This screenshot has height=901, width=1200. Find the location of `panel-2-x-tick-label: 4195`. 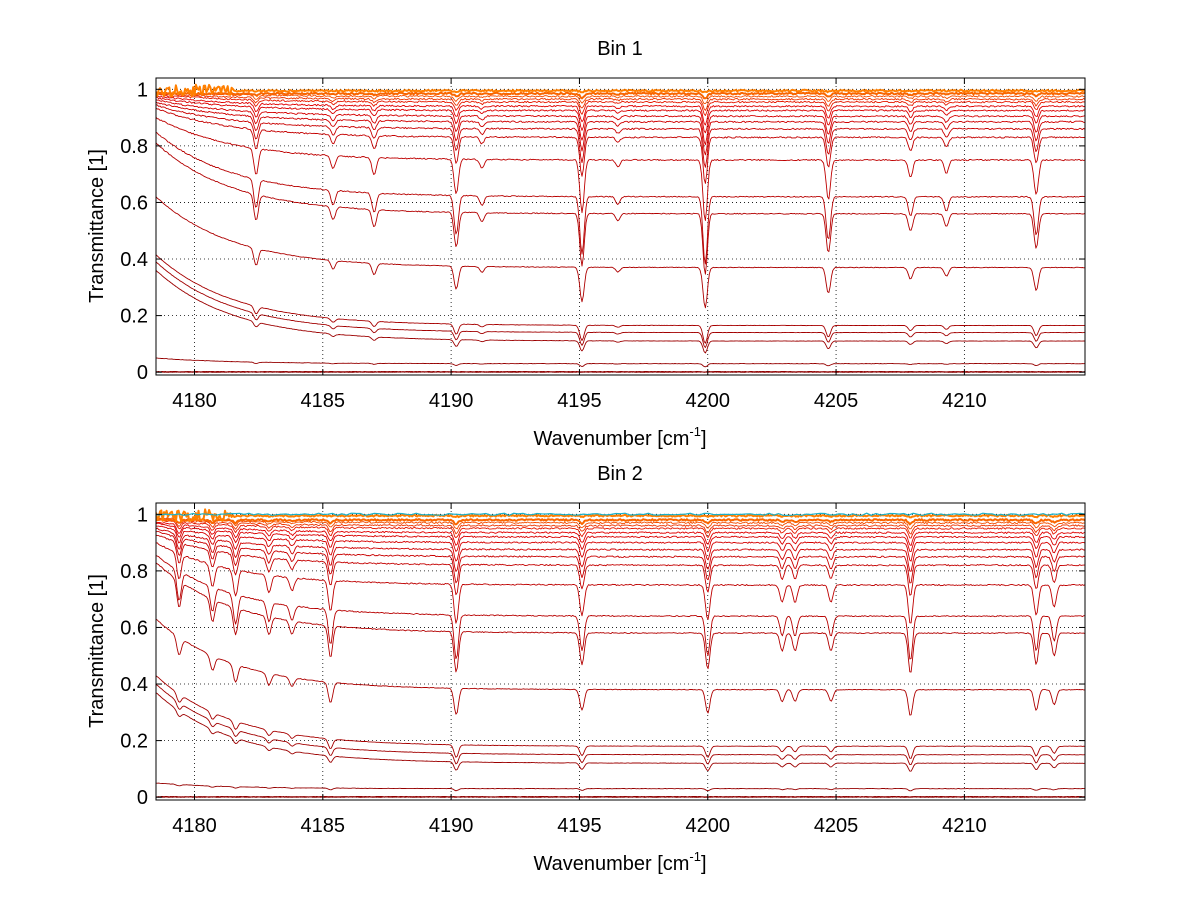

panel-2-x-tick-label: 4195 is located at coordinates (579, 826).